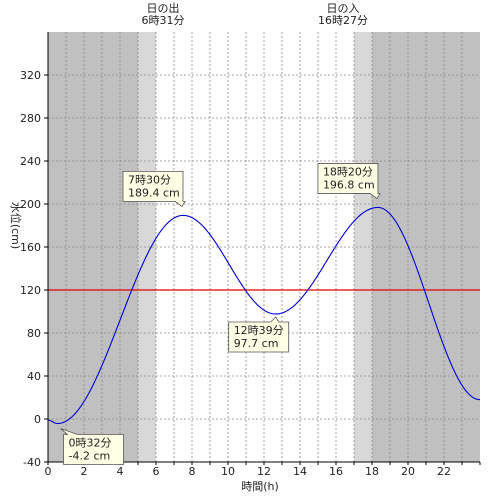 The height and width of the screenshot is (500, 496). Describe the element at coordinates (348, 171) in the screenshot. I see `callout-time: 18時20分` at that location.